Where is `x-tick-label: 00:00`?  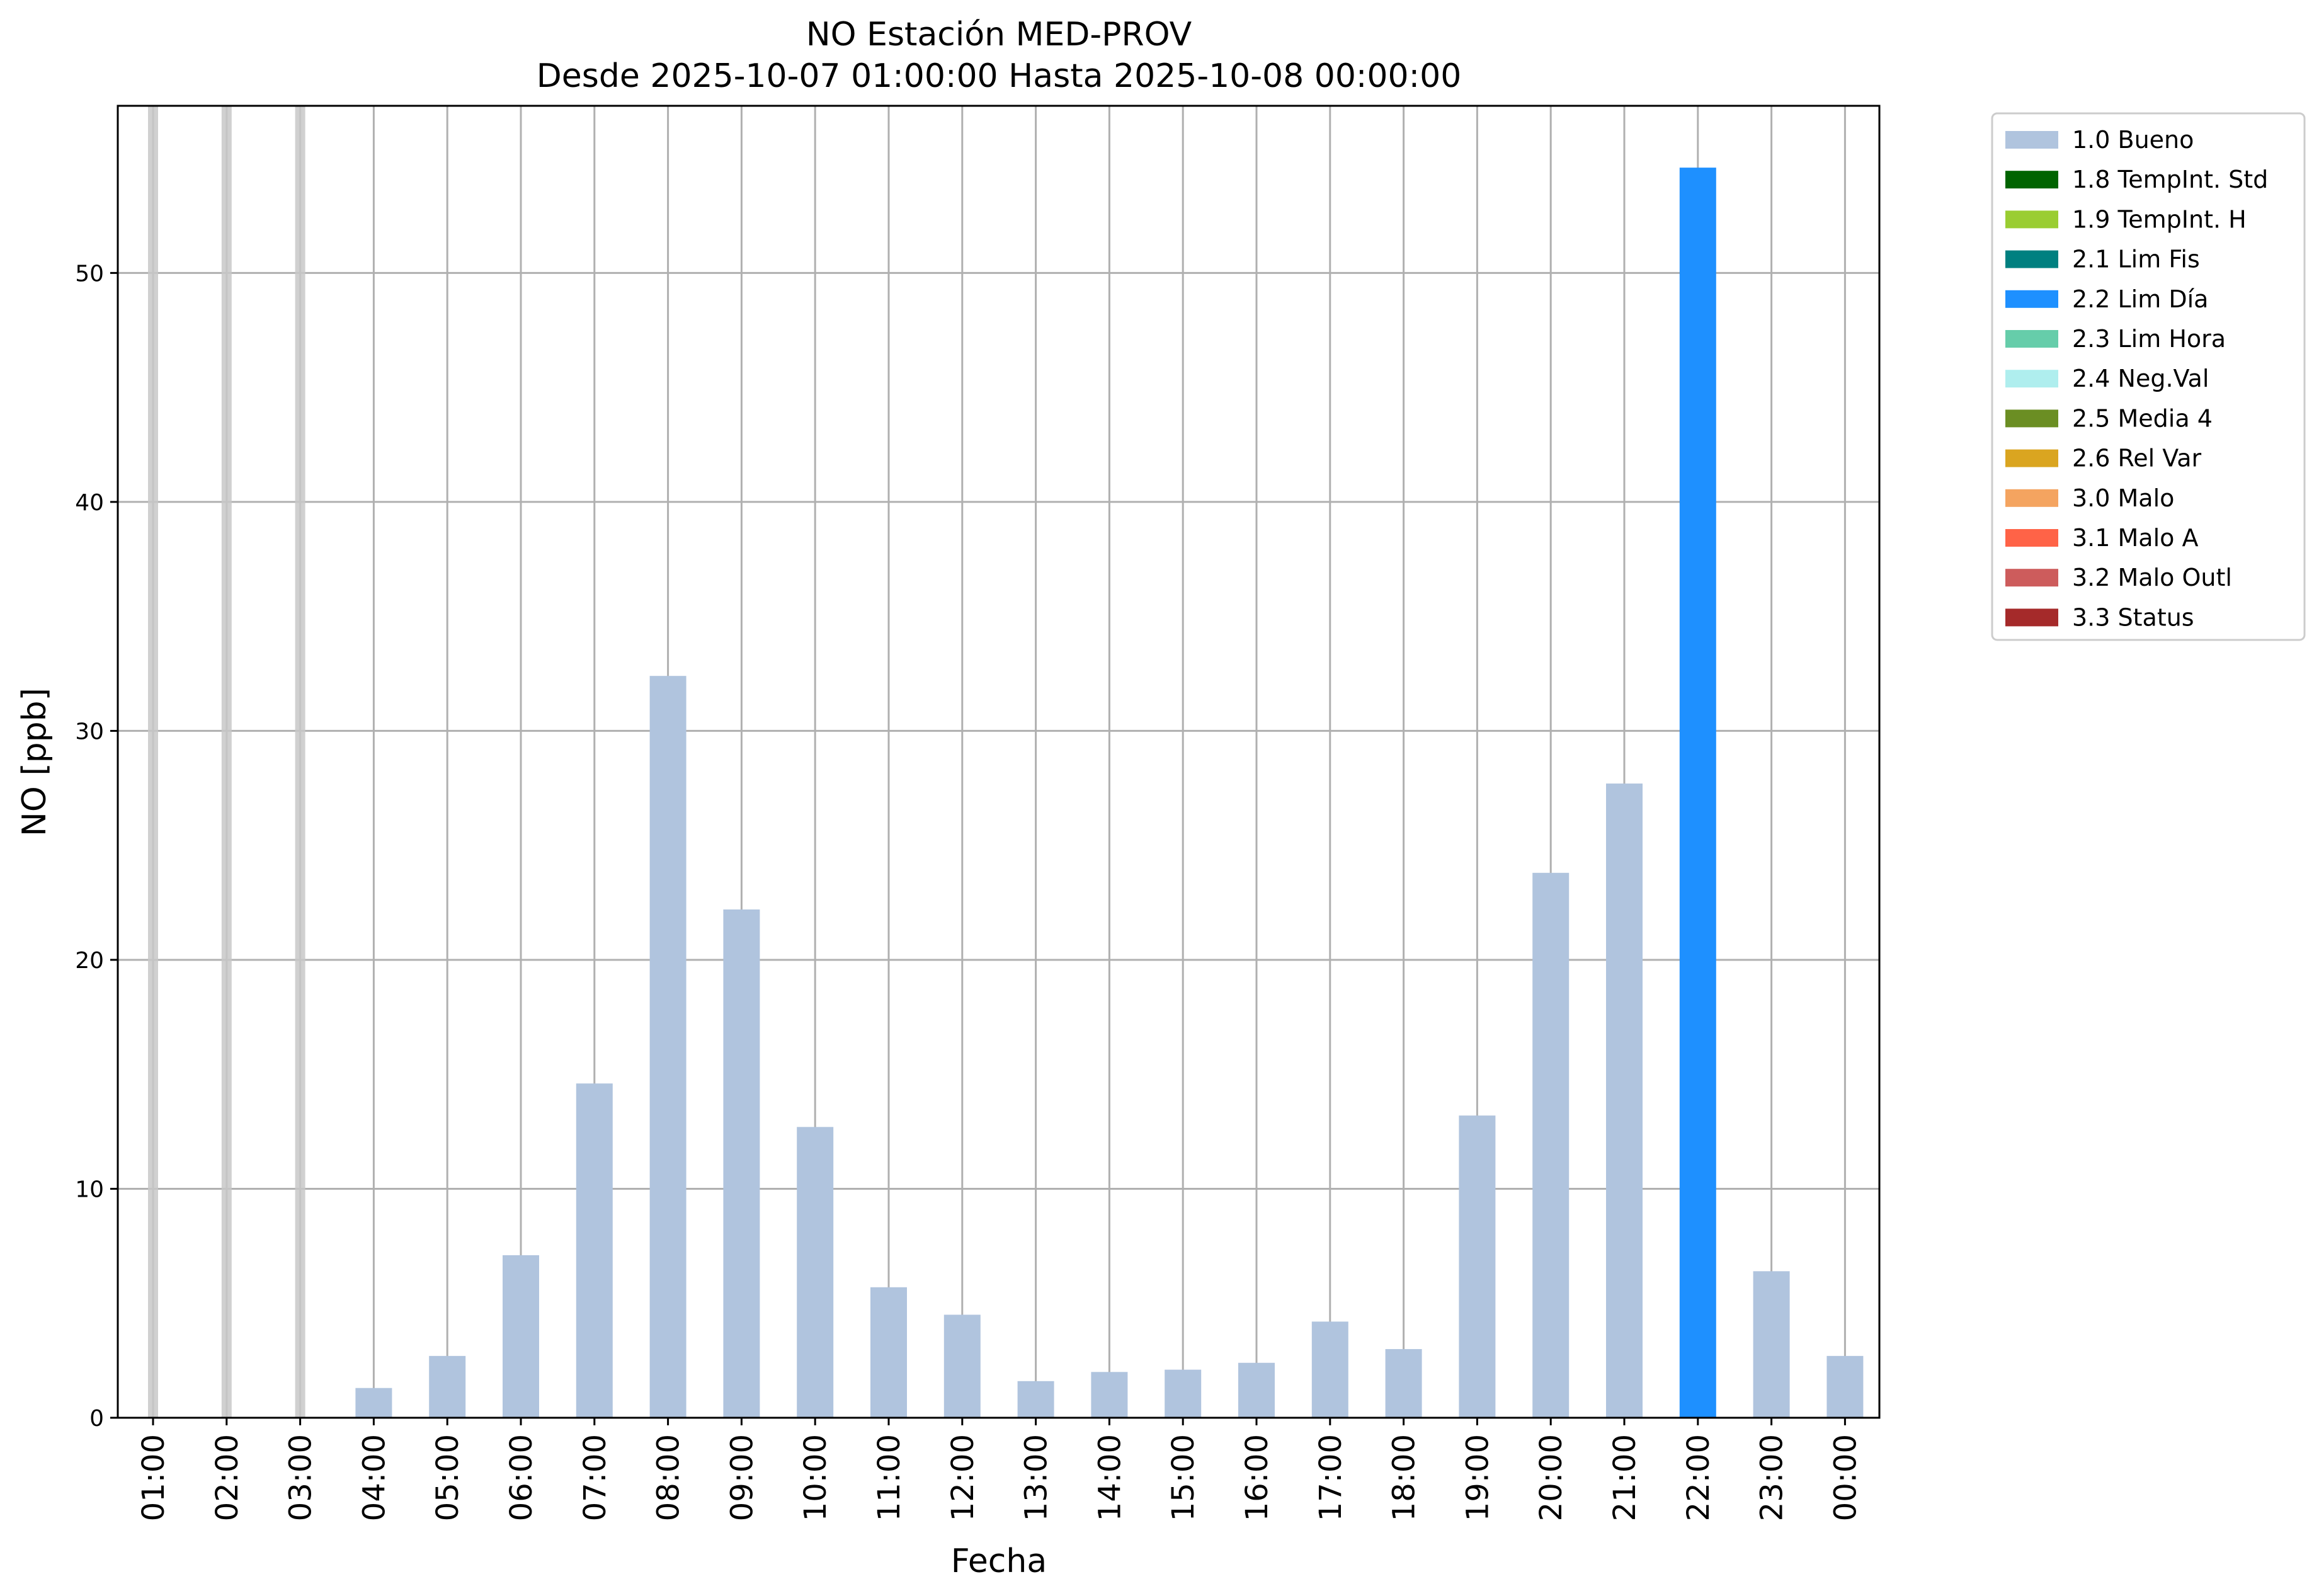 x-tick-label: 00:00 is located at coordinates (1845, 1477).